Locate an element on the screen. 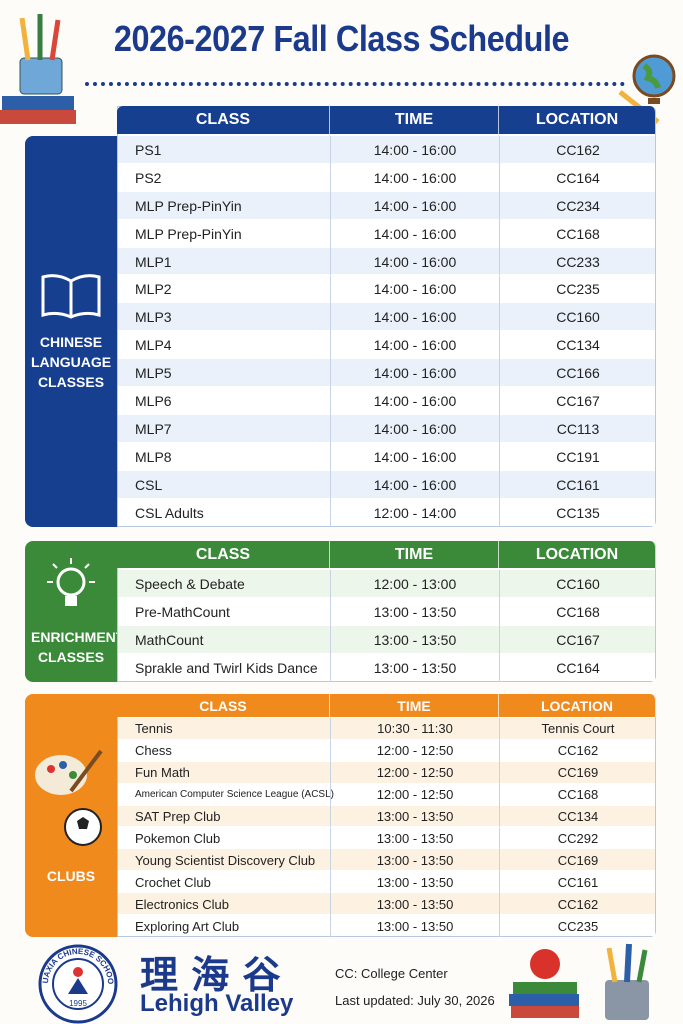  book-icon is located at coordinates (71, 296).